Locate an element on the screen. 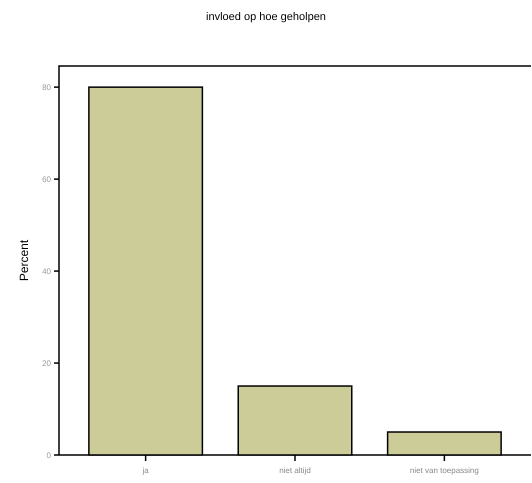 The height and width of the screenshot is (483, 532). y-tick-label: 40 is located at coordinates (47, 271).